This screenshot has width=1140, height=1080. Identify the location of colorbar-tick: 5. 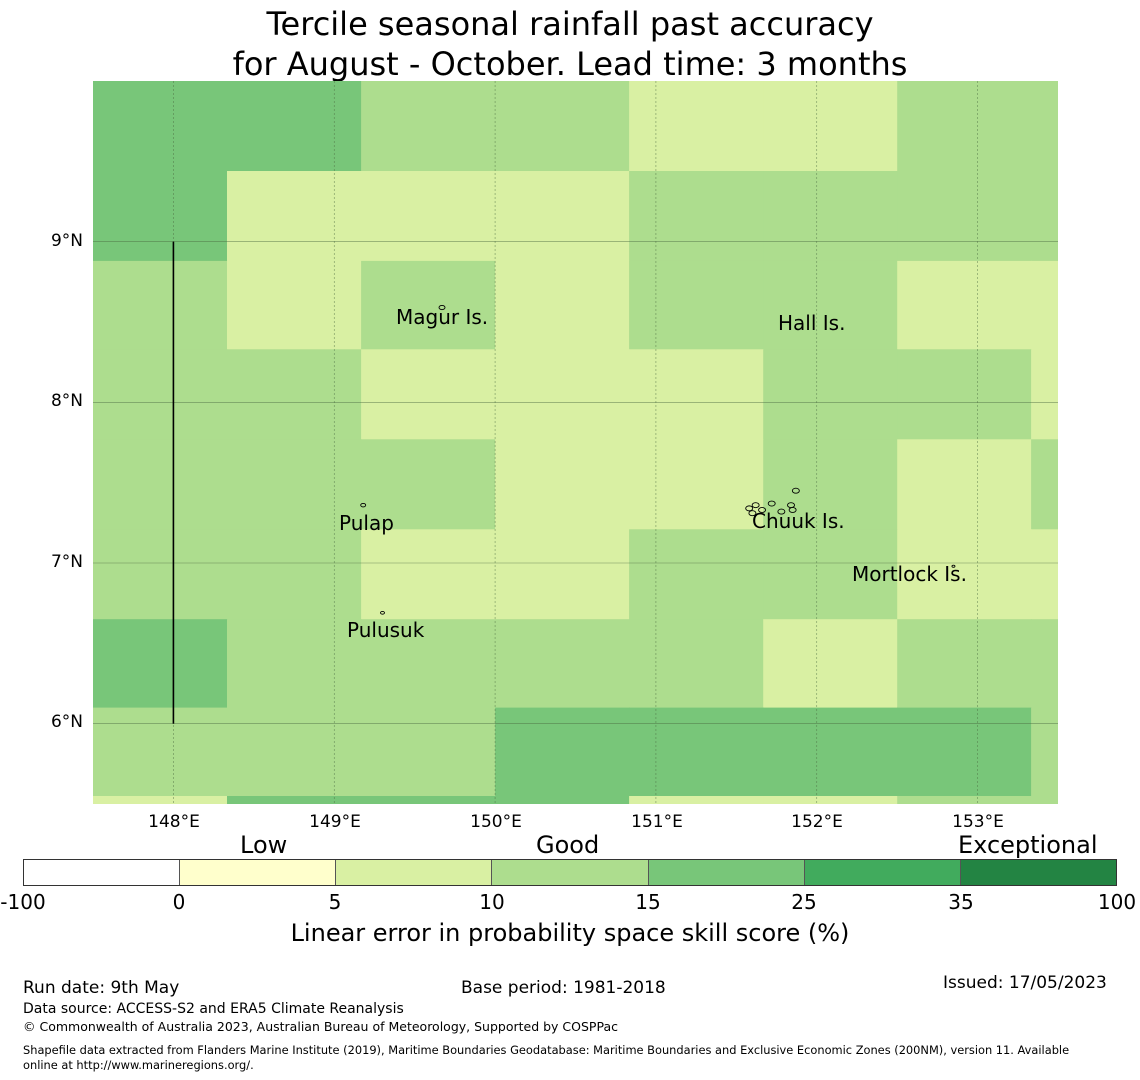
(335, 902).